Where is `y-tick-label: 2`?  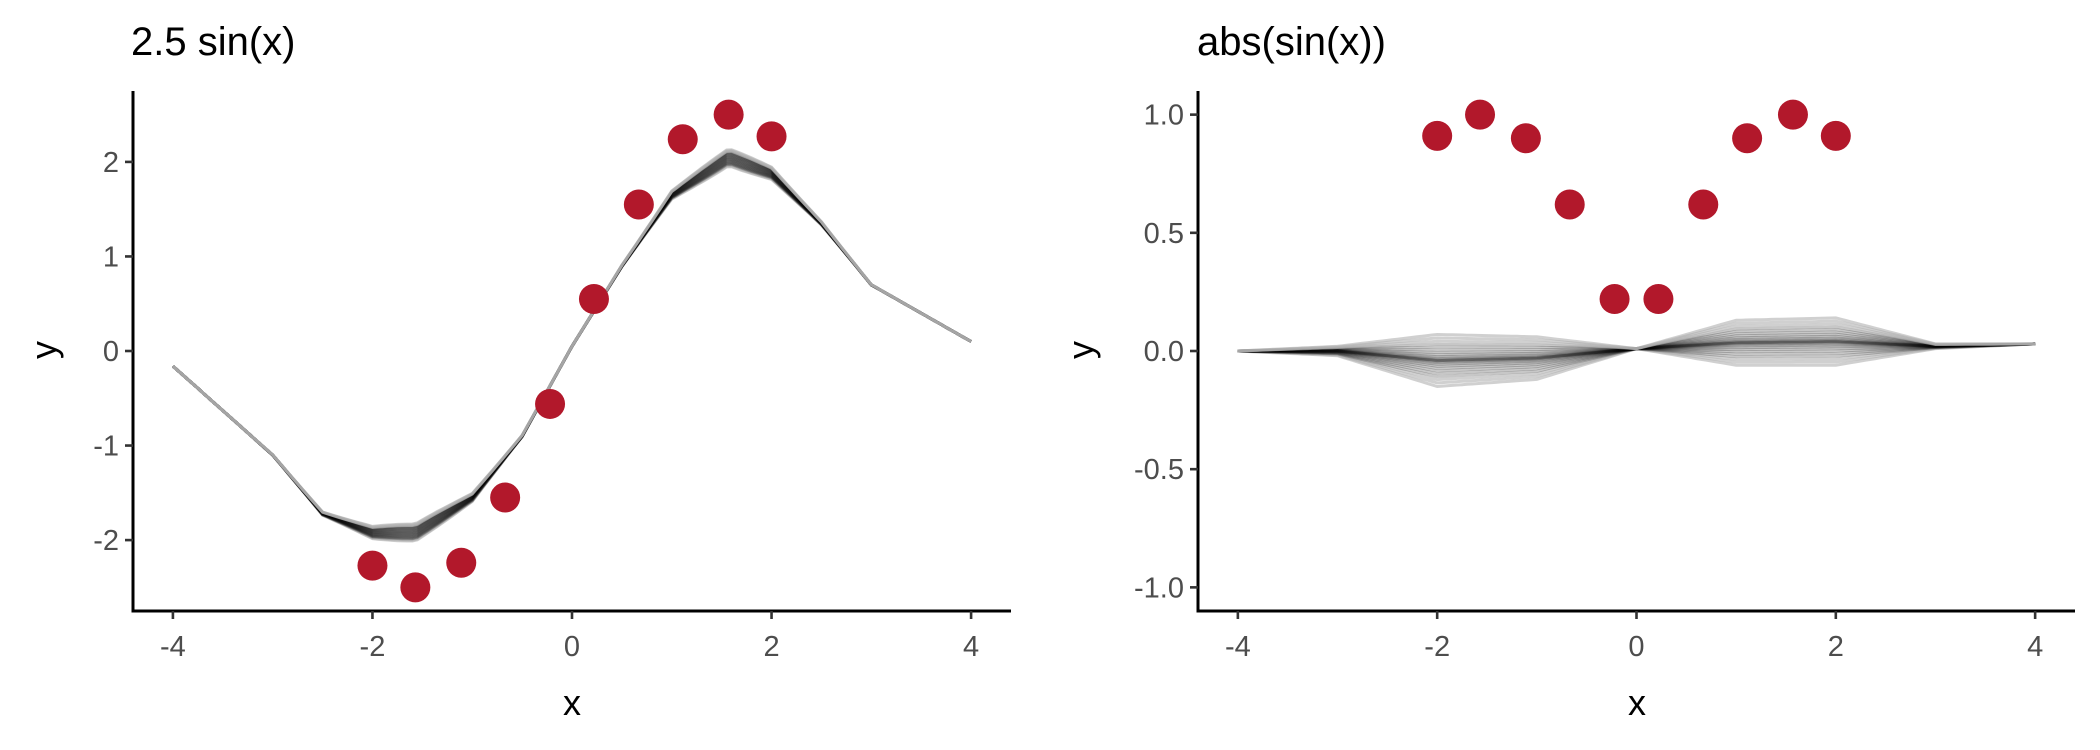 y-tick-label: 2 is located at coordinates (111, 163).